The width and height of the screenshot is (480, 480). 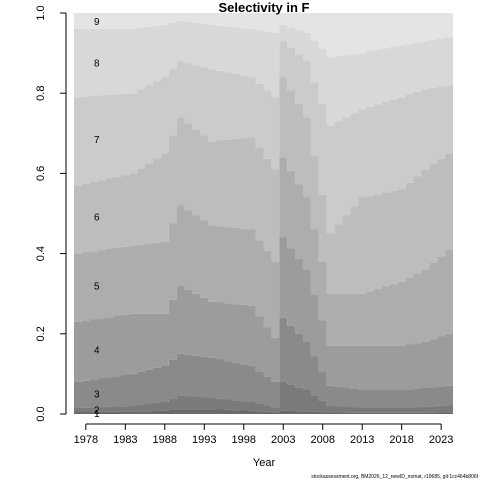 I want to click on x-tick-label-2003: 2003, so click(x=283, y=440).